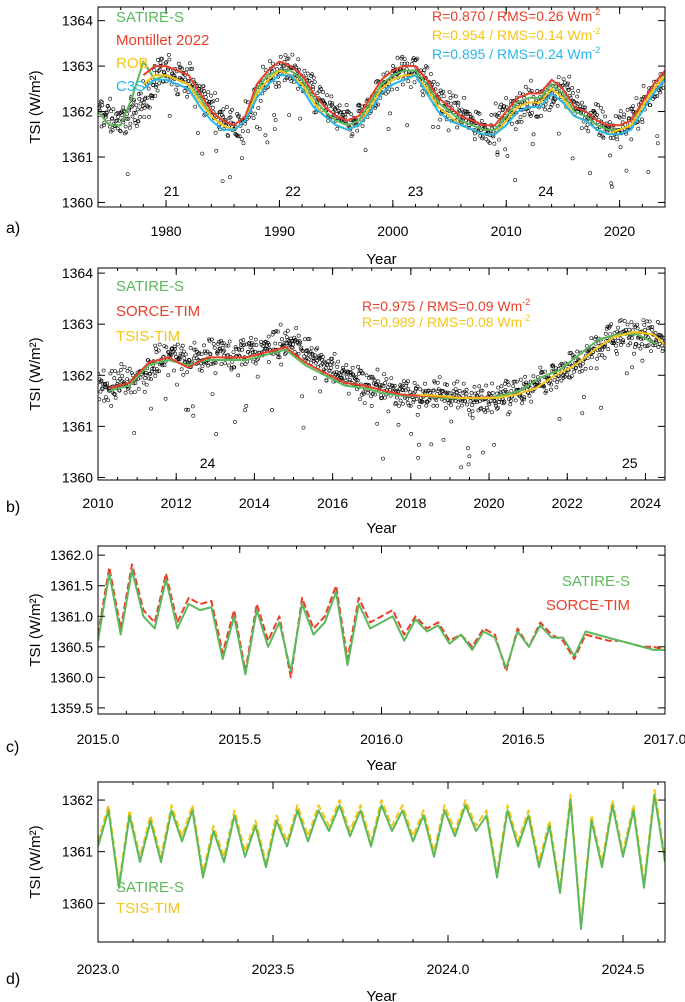 This screenshot has width=685, height=1002. I want to click on series-line-tsis-tim, so click(541, 365).